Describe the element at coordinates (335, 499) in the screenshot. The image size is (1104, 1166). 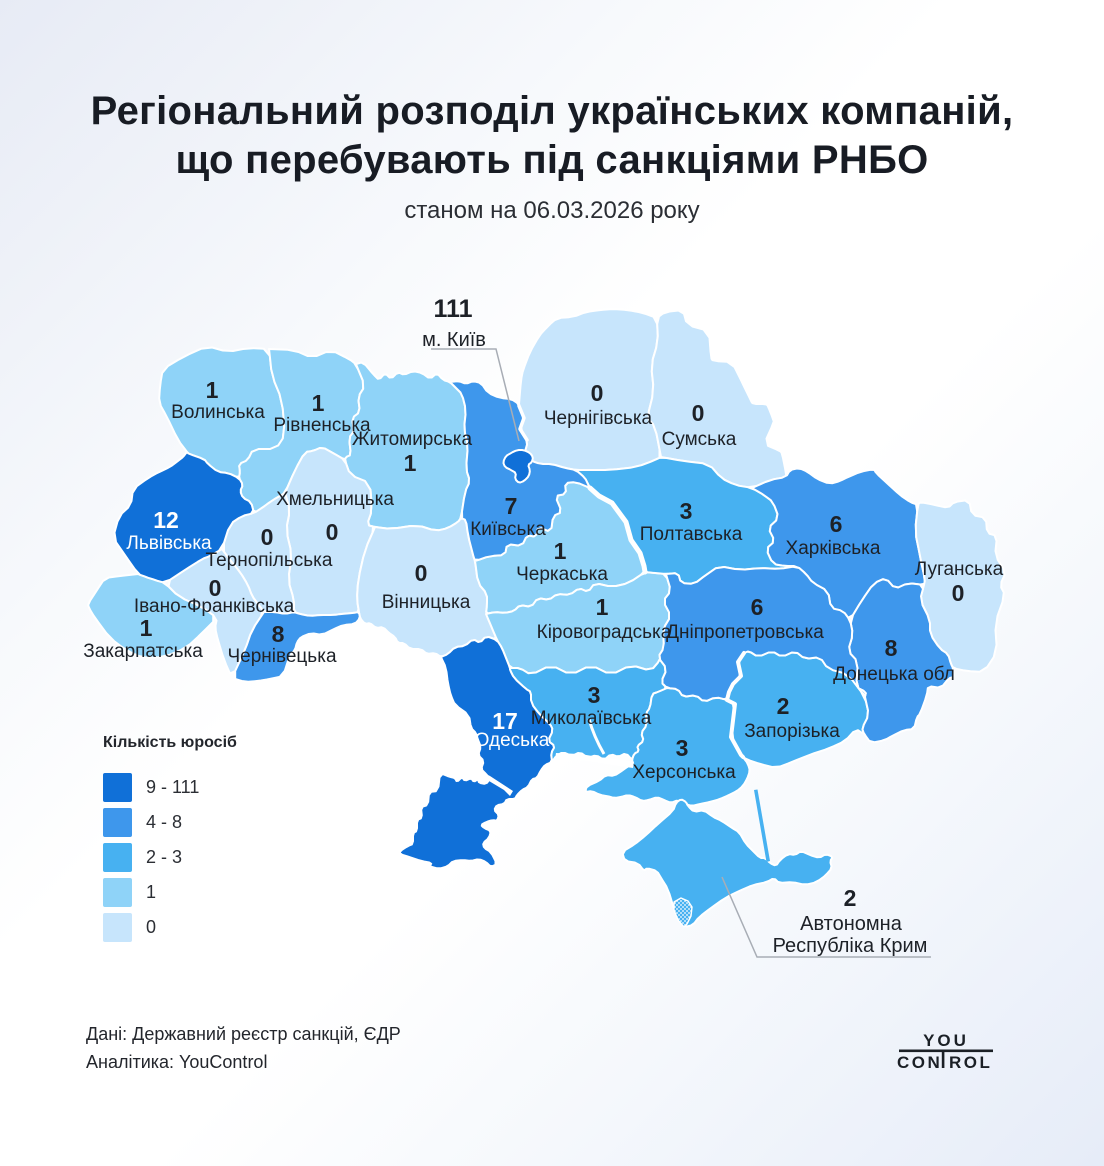
I see `svg-text: Хмельницька` at that location.